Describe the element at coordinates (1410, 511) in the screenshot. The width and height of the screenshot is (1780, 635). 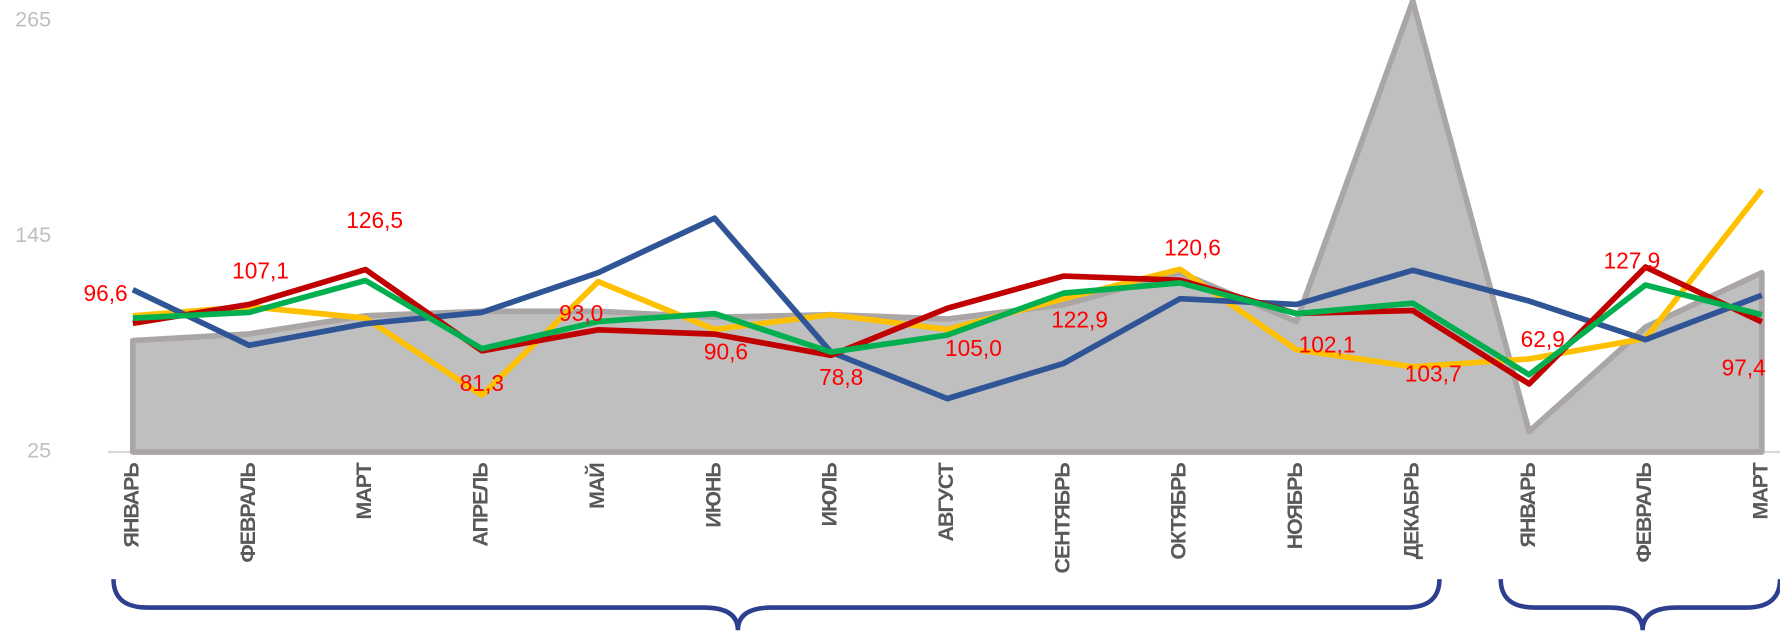
I see `x-tick-label: ДЕКАБРЬ` at that location.